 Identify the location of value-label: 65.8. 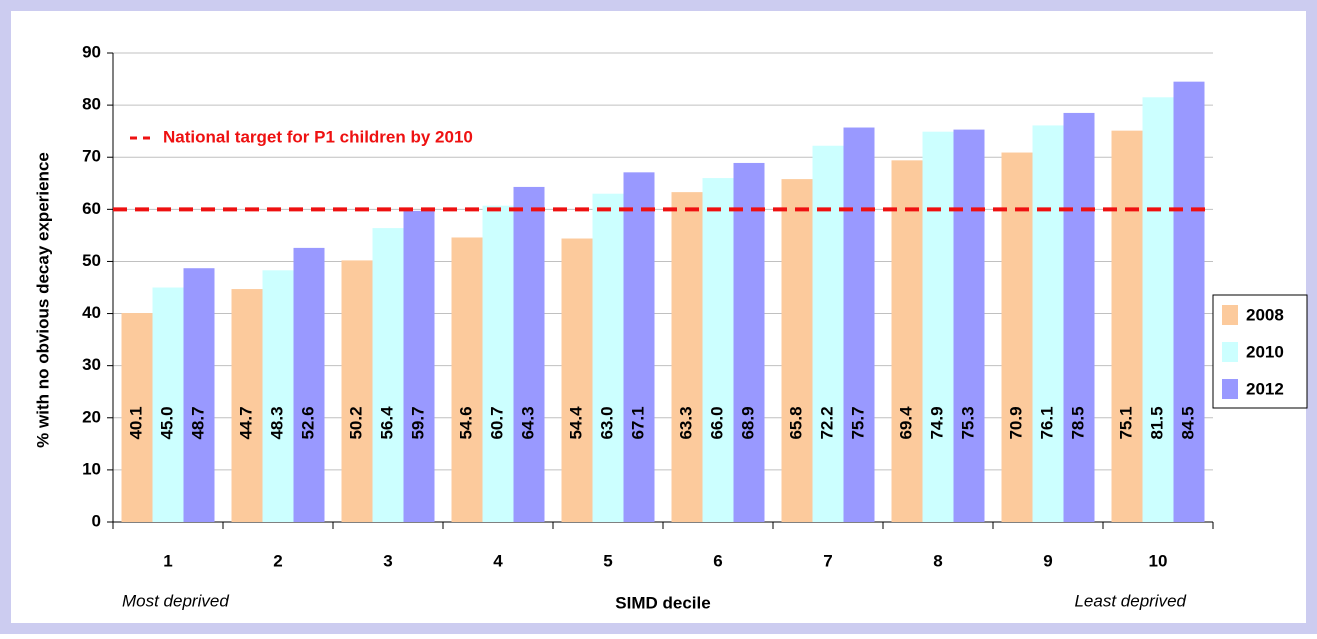
(795, 422).